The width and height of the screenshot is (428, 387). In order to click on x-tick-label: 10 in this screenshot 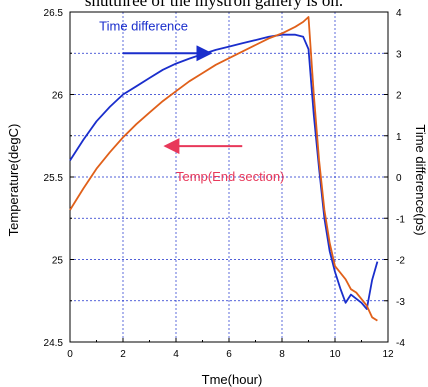, I will do `click(335, 354)`.